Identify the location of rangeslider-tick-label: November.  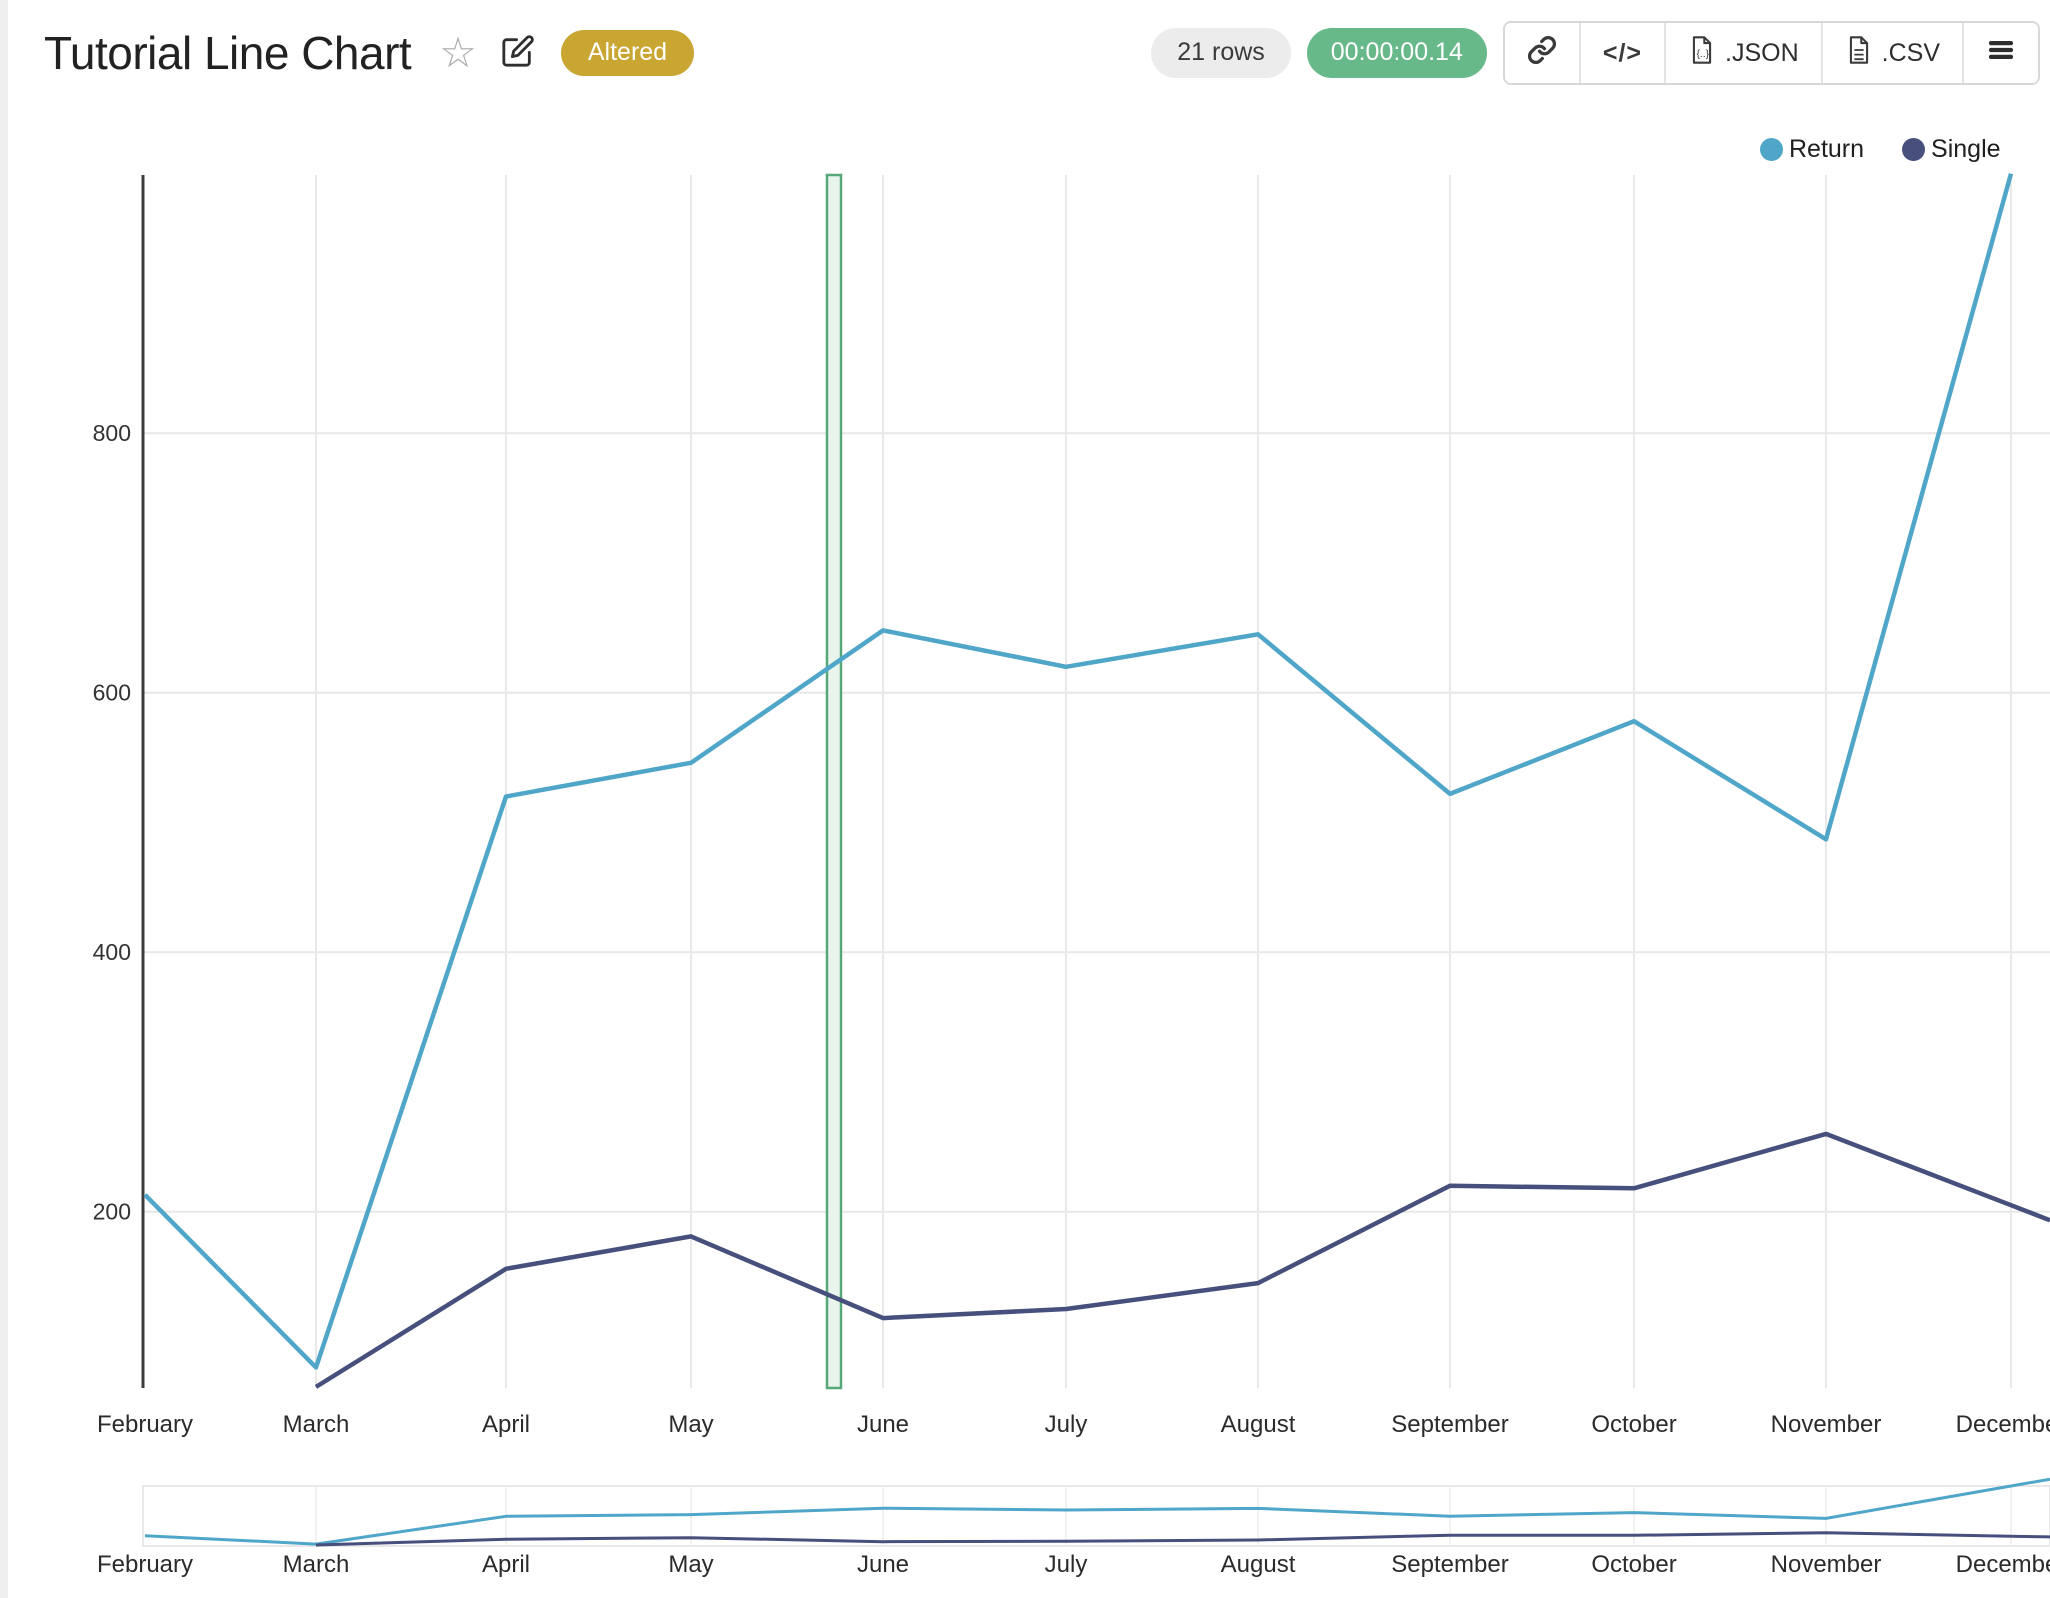
(1826, 1564).